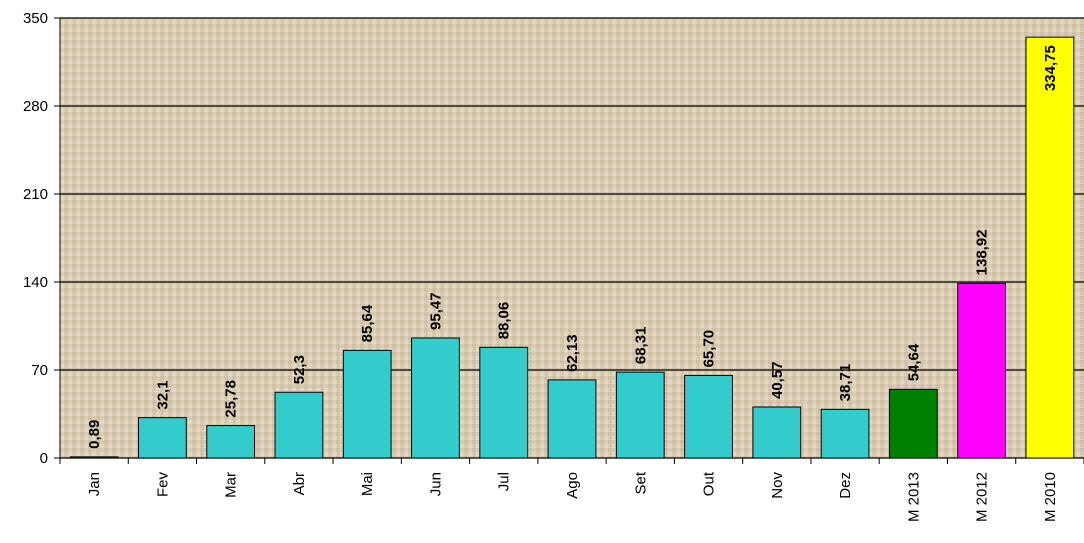 The image size is (1084, 543). What do you see at coordinates (162, 485) in the screenshot?
I see `x-tick-label: Fev` at bounding box center [162, 485].